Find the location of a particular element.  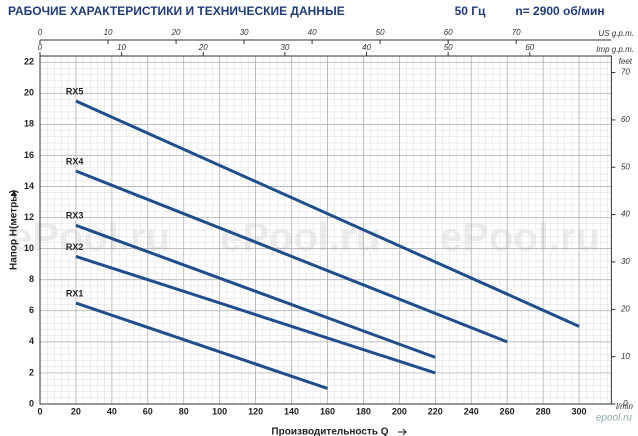

y-tick-label: 12 is located at coordinates (29, 217).